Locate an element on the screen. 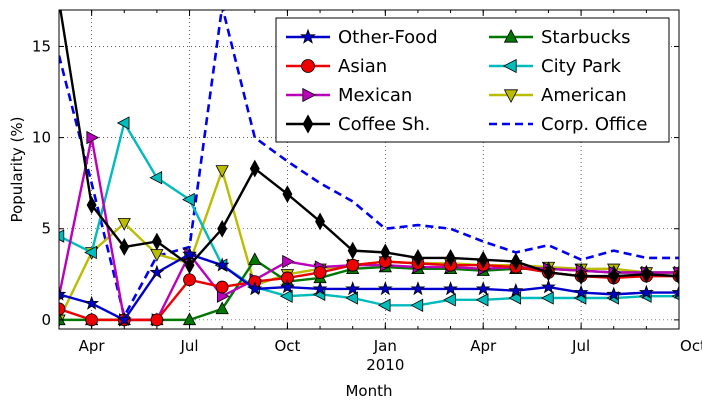 This screenshot has height=409, width=702. legend-label: Other-Food is located at coordinates (388, 37).